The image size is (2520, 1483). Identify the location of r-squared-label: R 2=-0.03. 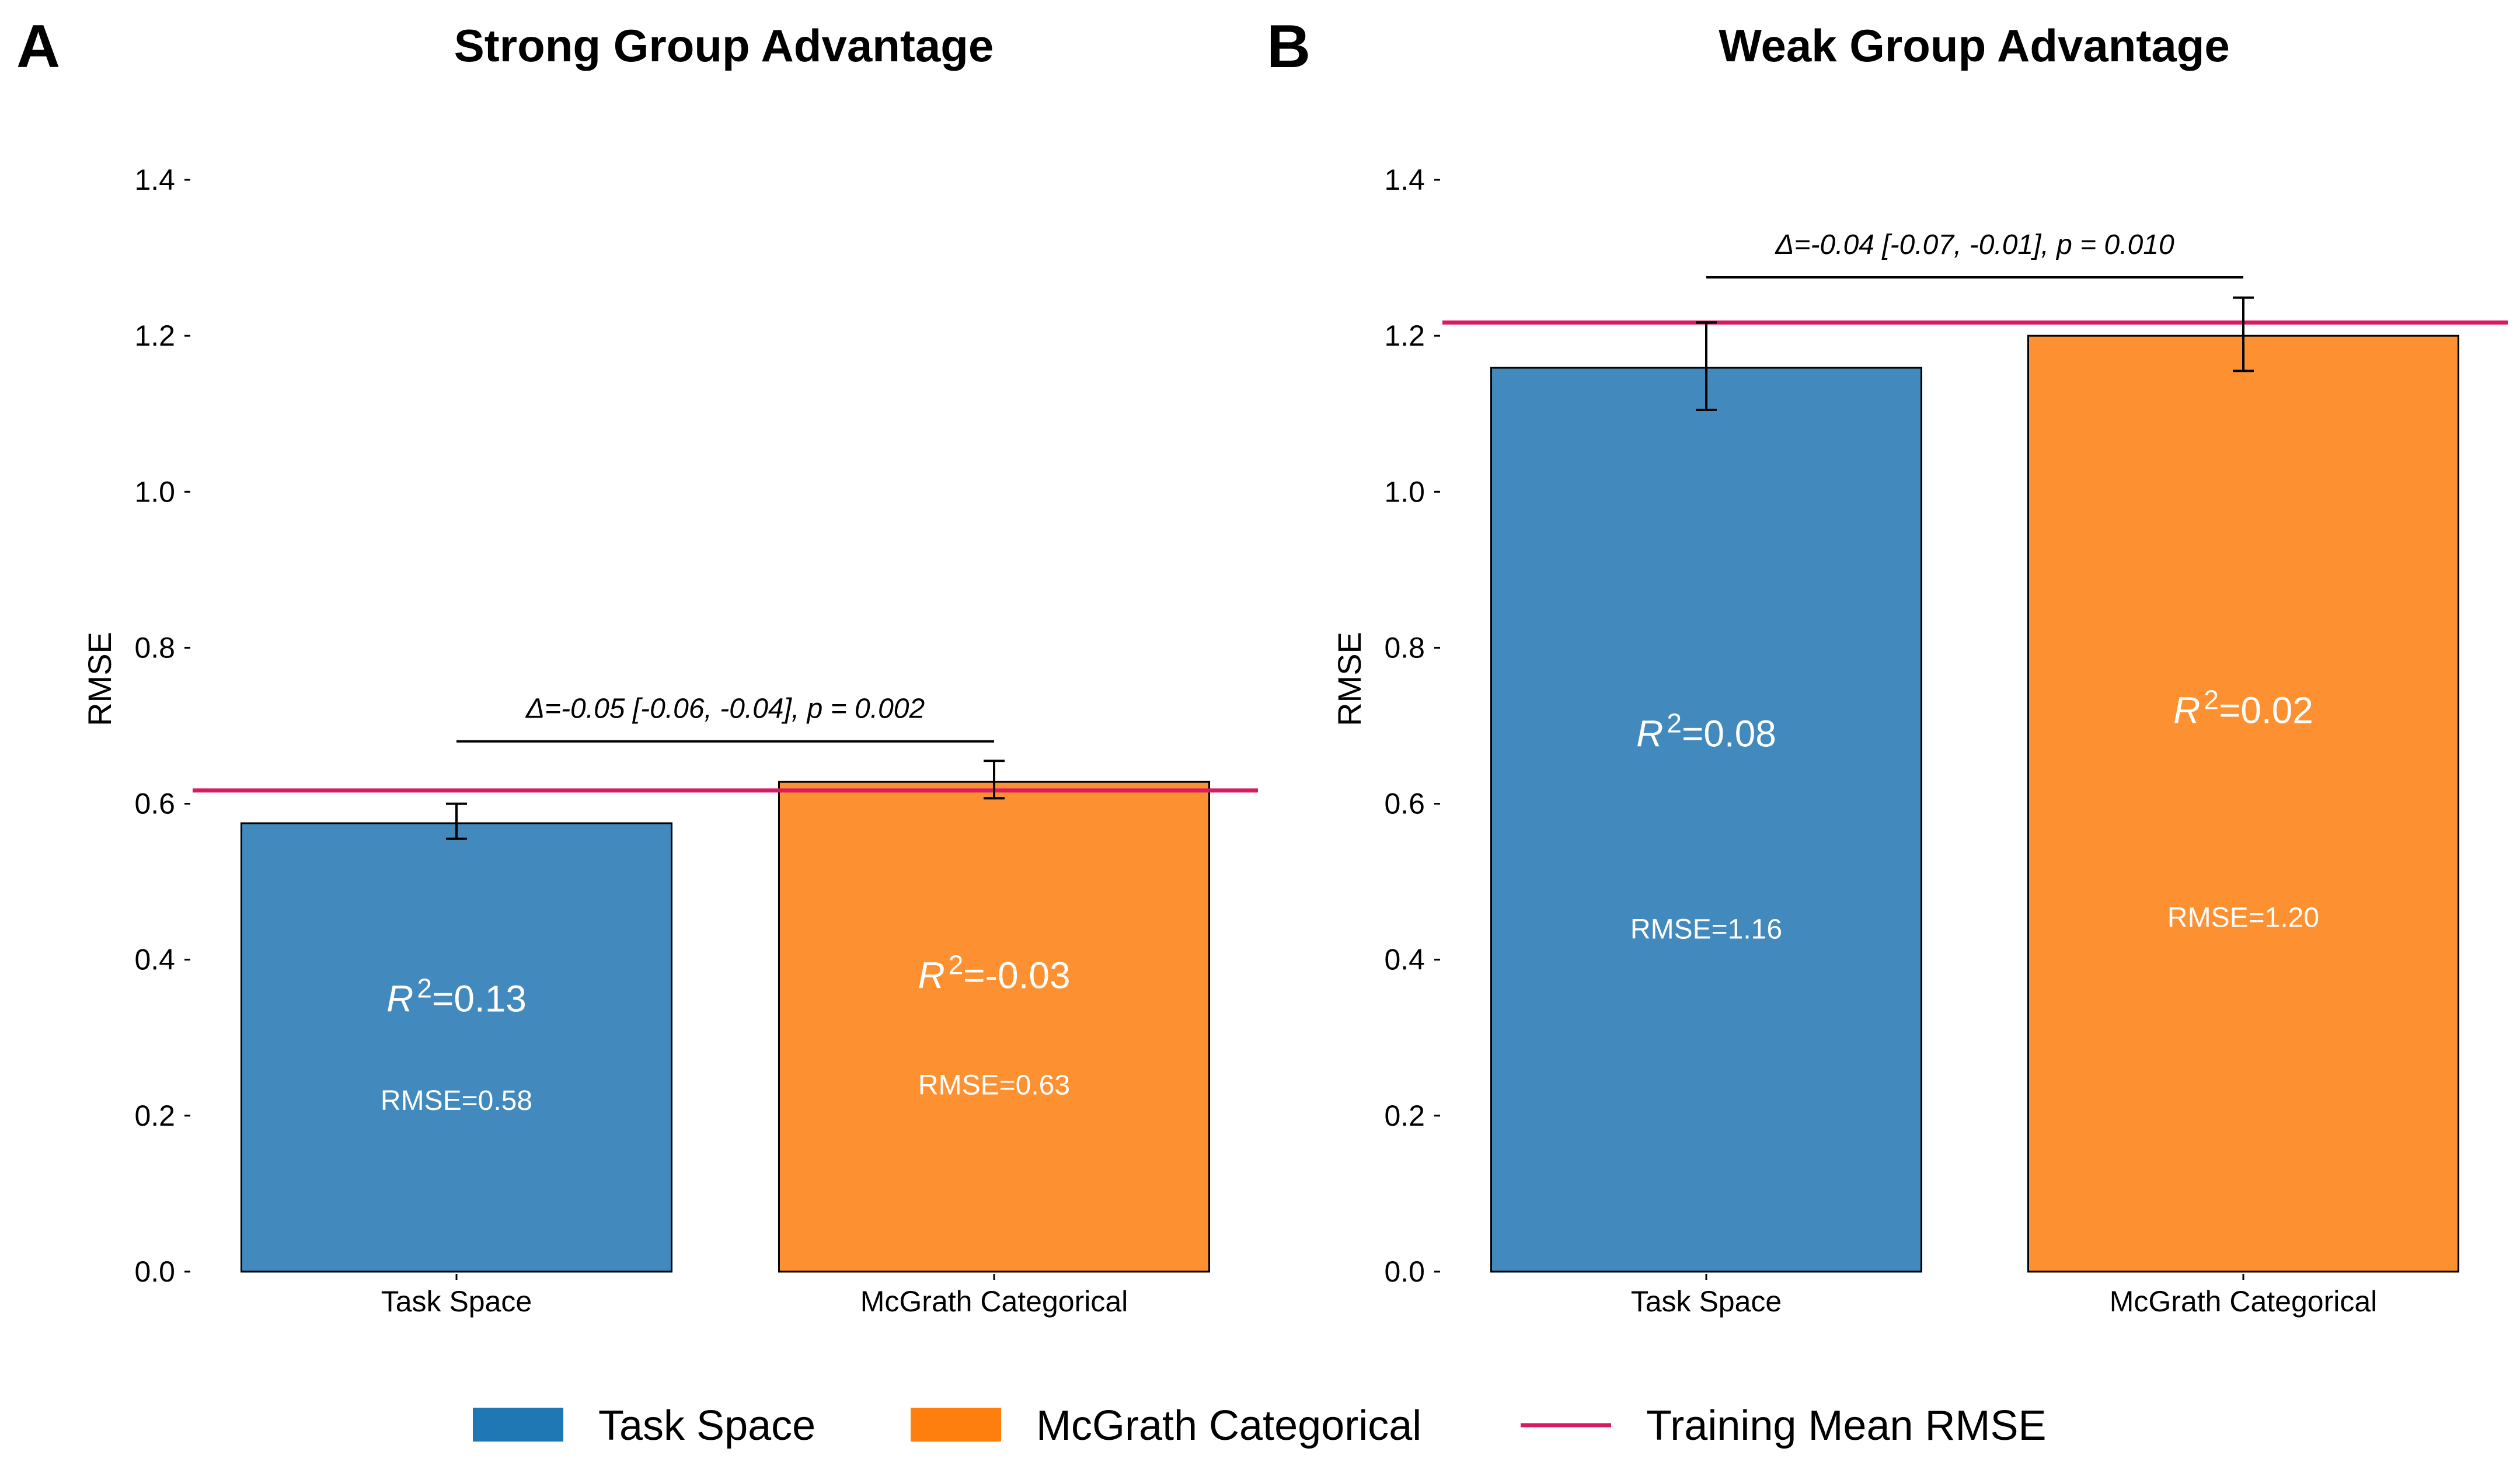
(994, 973).